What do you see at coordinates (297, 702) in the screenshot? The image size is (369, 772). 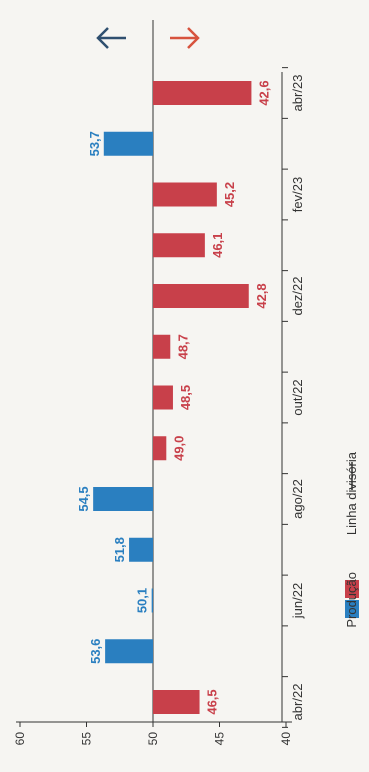 I see `month-label-abr-22: abr/22` at bounding box center [297, 702].